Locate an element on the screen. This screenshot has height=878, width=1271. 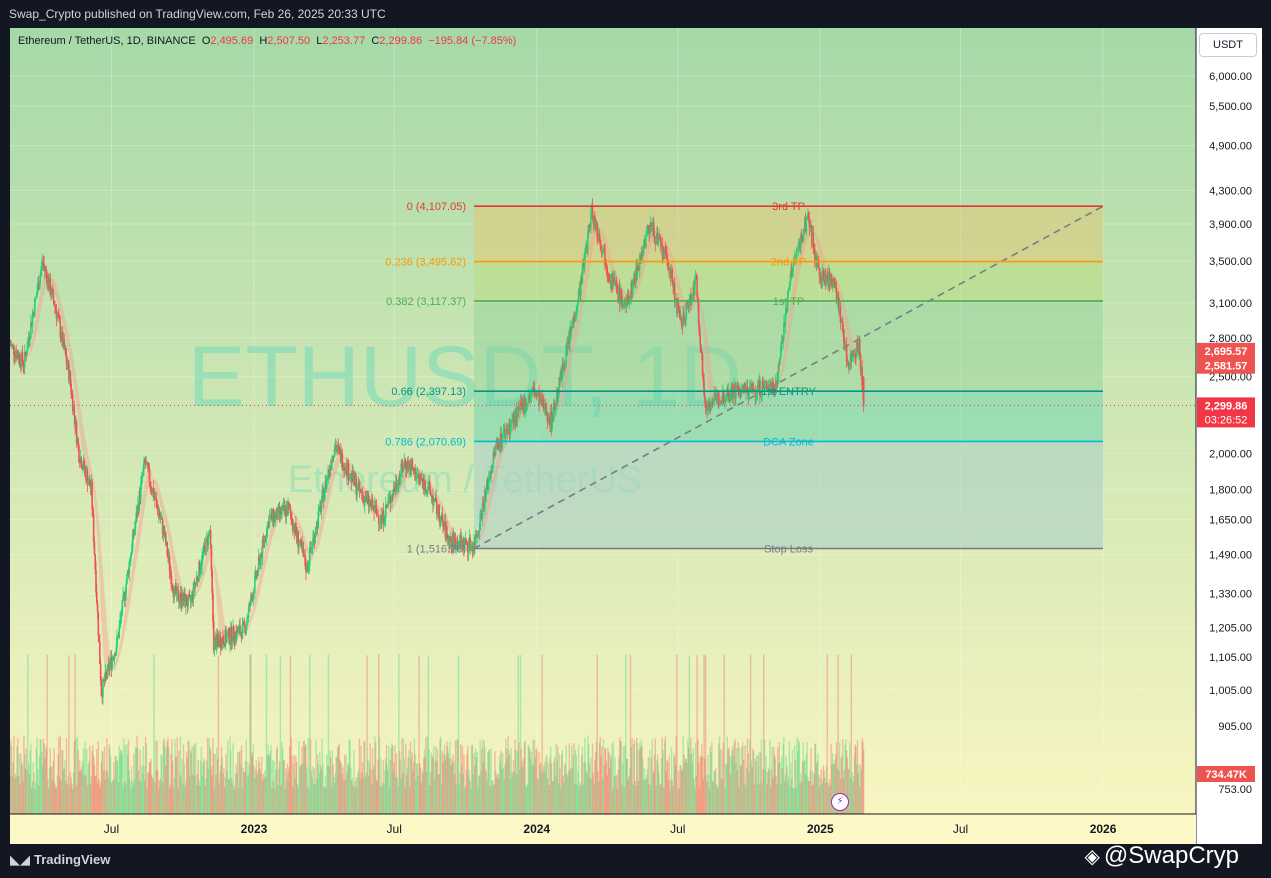
time-axis: Jul 2023 Jul 2024 Jul 2025 Jul 2026 is located at coordinates (603, 828).